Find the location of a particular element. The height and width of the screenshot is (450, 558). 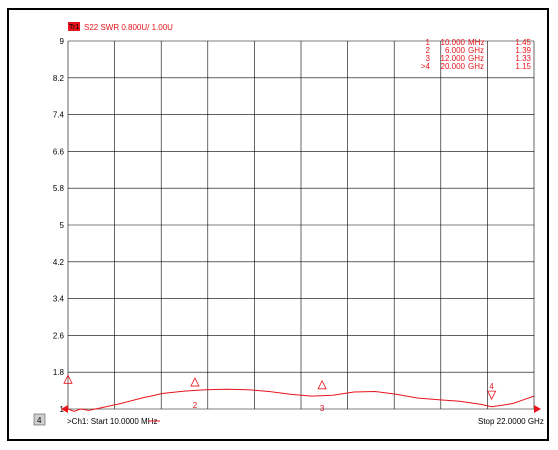

y-tick-label: 7.4 is located at coordinates (59, 115).